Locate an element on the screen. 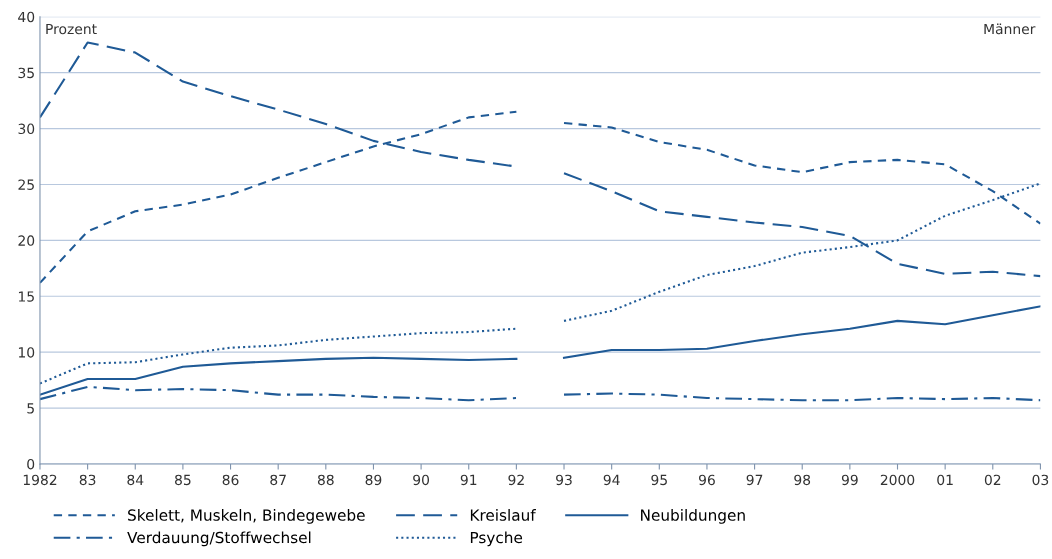 This screenshot has width=1052, height=559. x-tick-label: 95 is located at coordinates (659, 480).